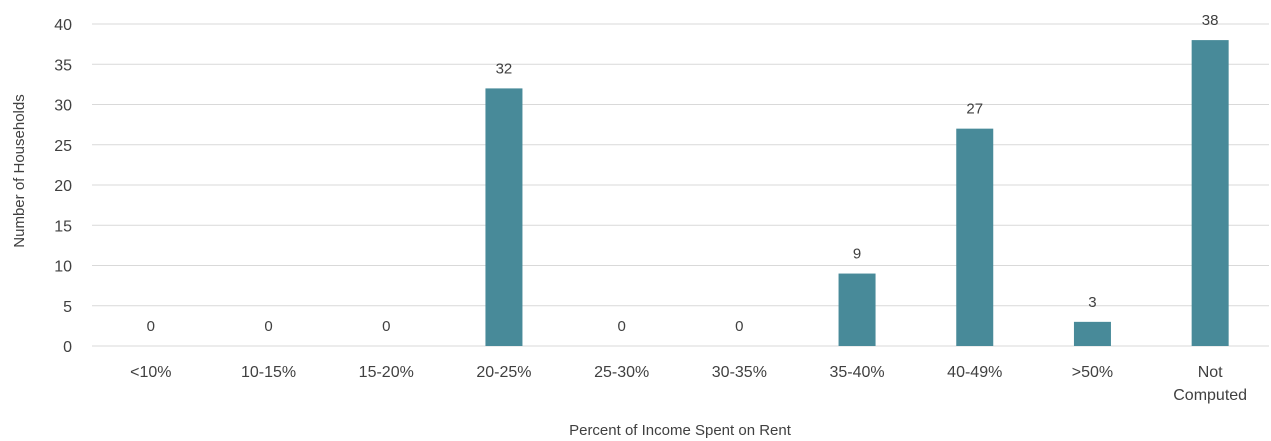 The image size is (1271, 441). What do you see at coordinates (680, 430) in the screenshot?
I see `x-axis-title: Percent of Income Spent on Rent` at bounding box center [680, 430].